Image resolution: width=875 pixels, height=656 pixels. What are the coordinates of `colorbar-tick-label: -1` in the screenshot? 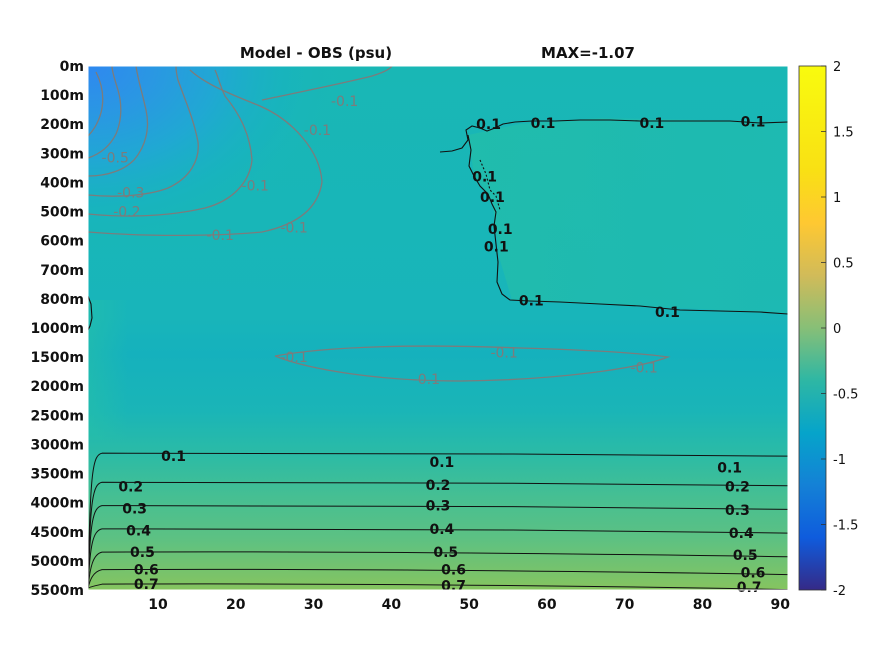 It's located at (839, 460).